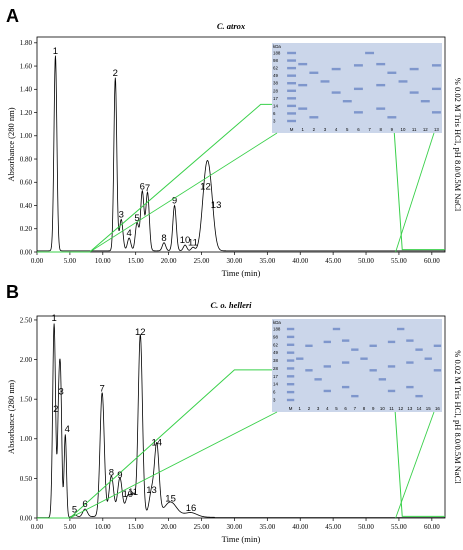 This screenshot has height=550, width=463. I want to click on x-tick-label: 25.00, so click(202, 527).